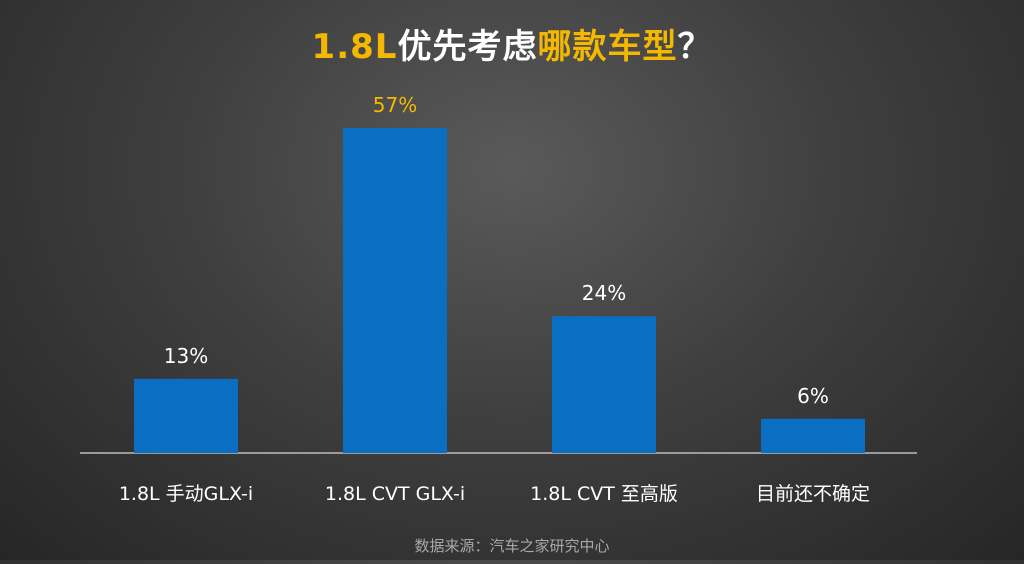  I want to click on category-label-4: 目前还不确定, so click(813, 494).